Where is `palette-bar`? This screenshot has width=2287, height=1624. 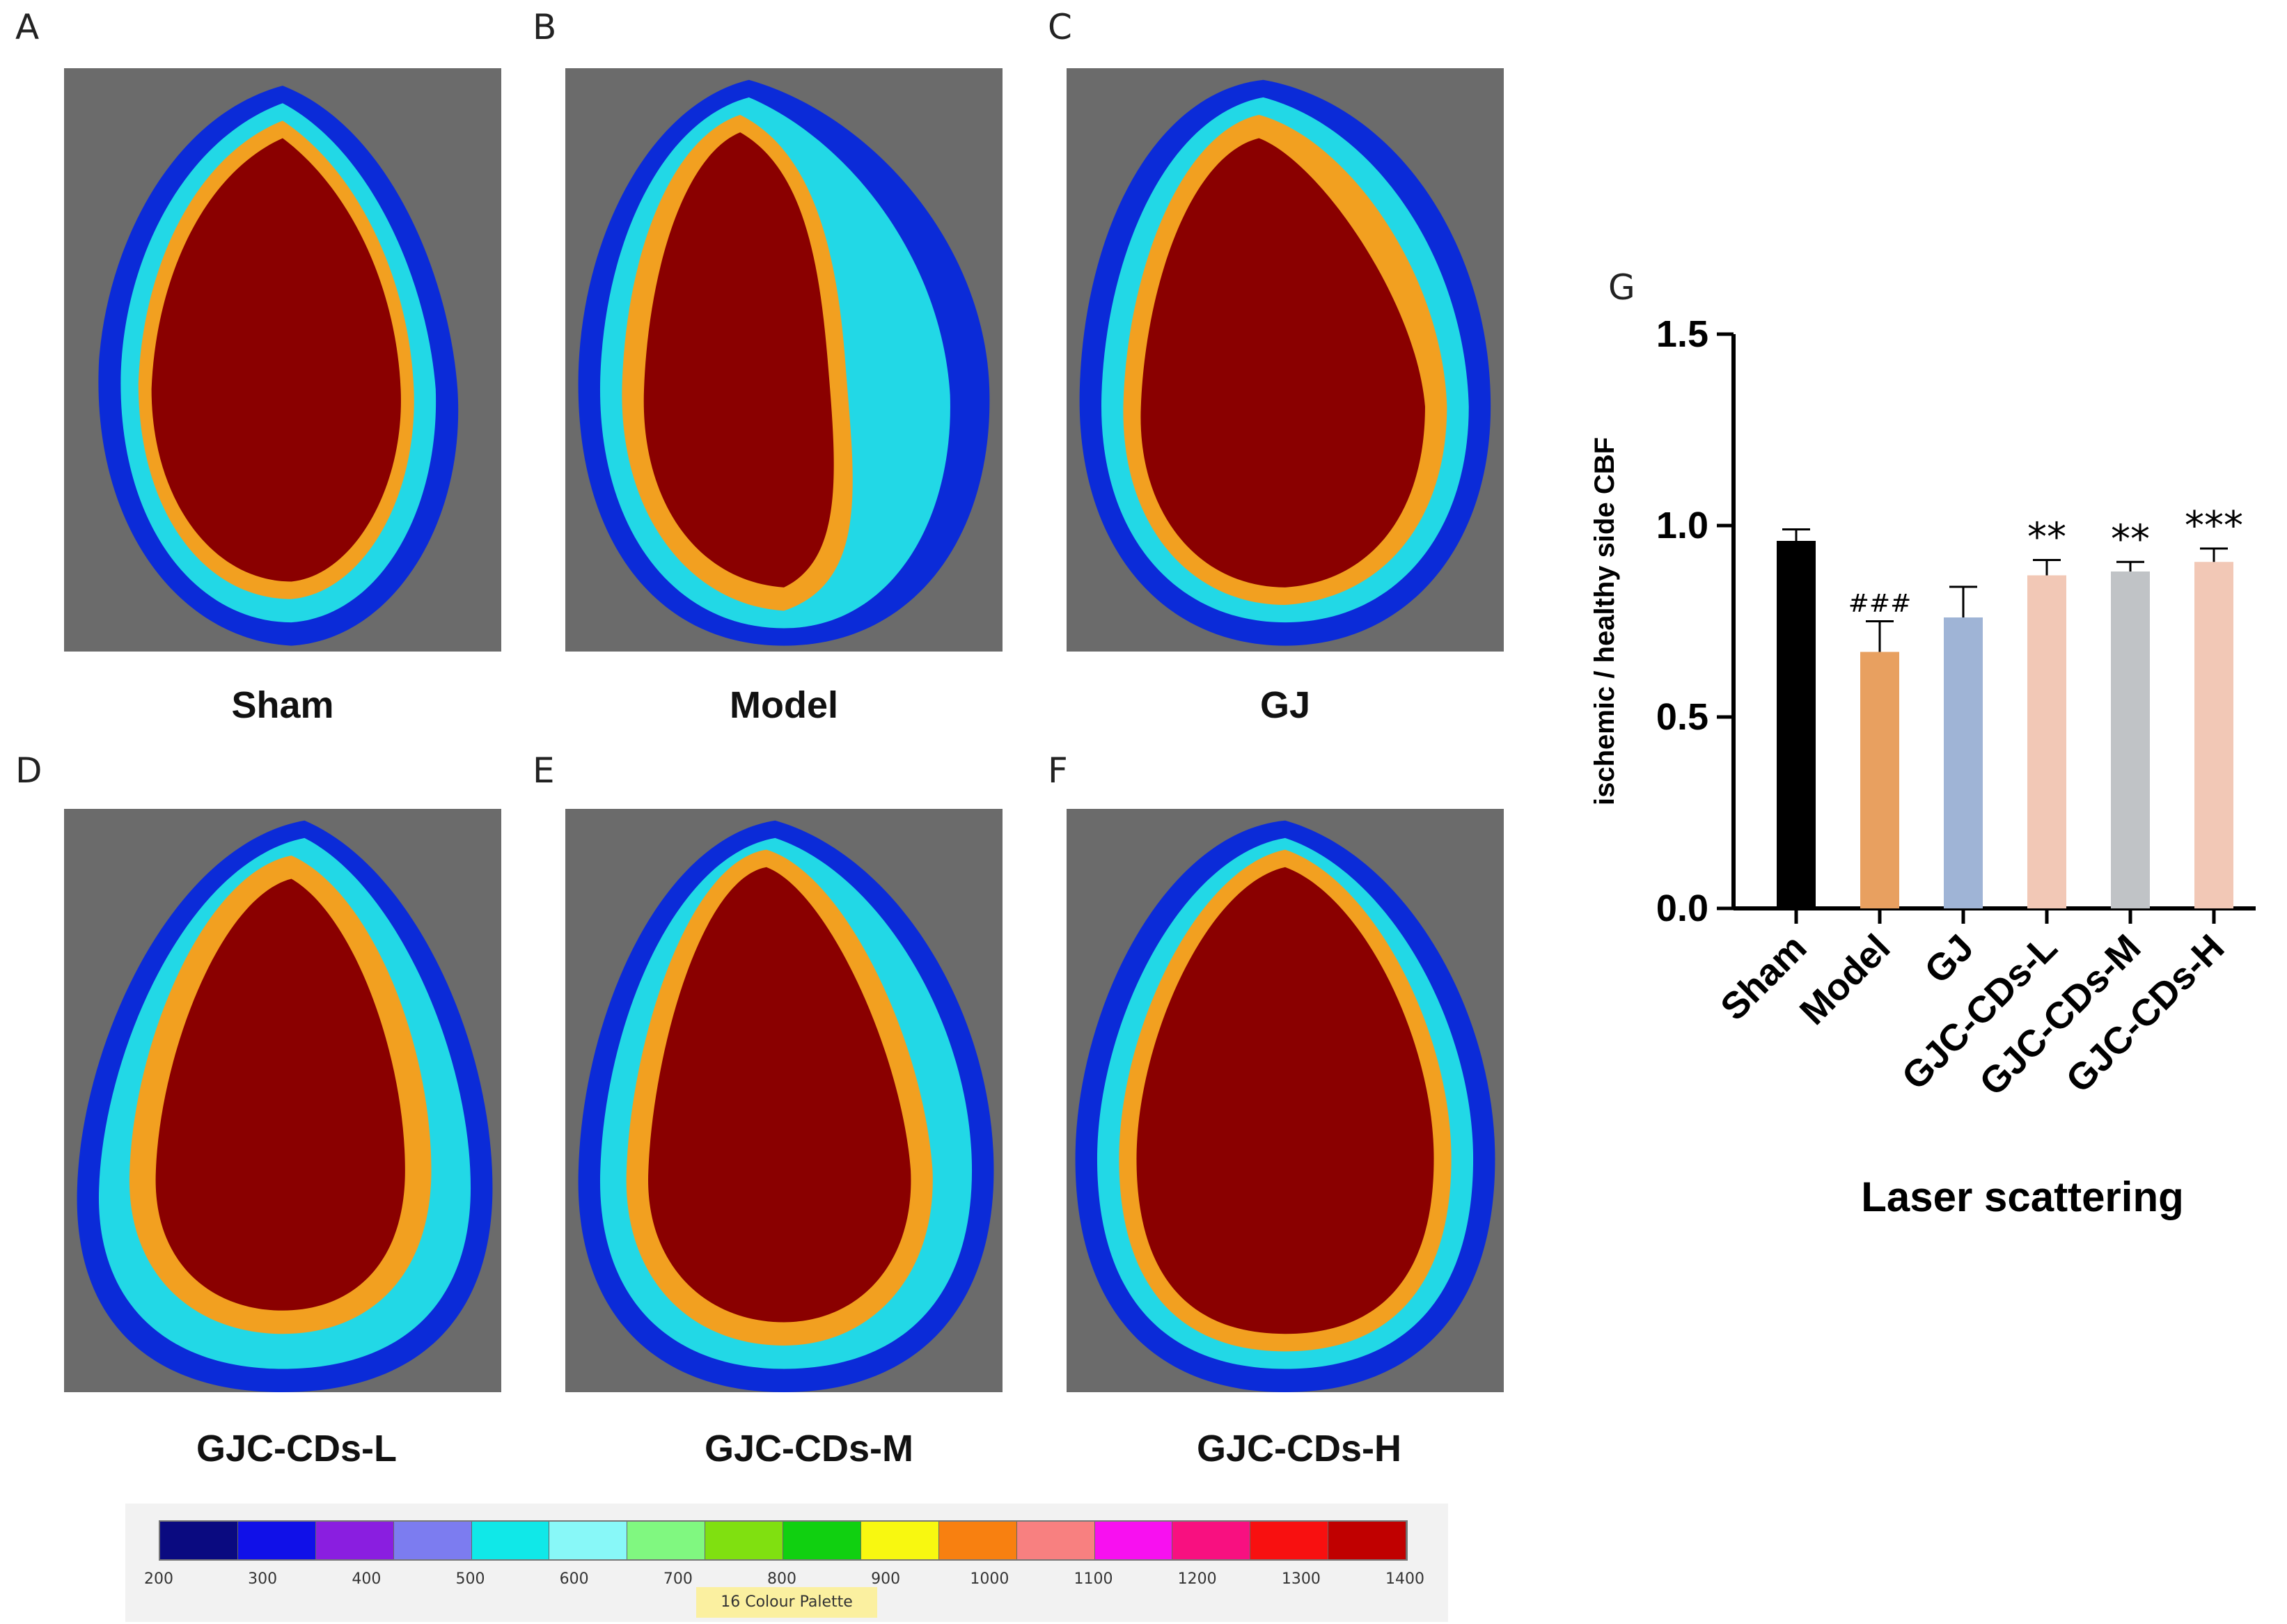 palette-bar is located at coordinates (784, 1540).